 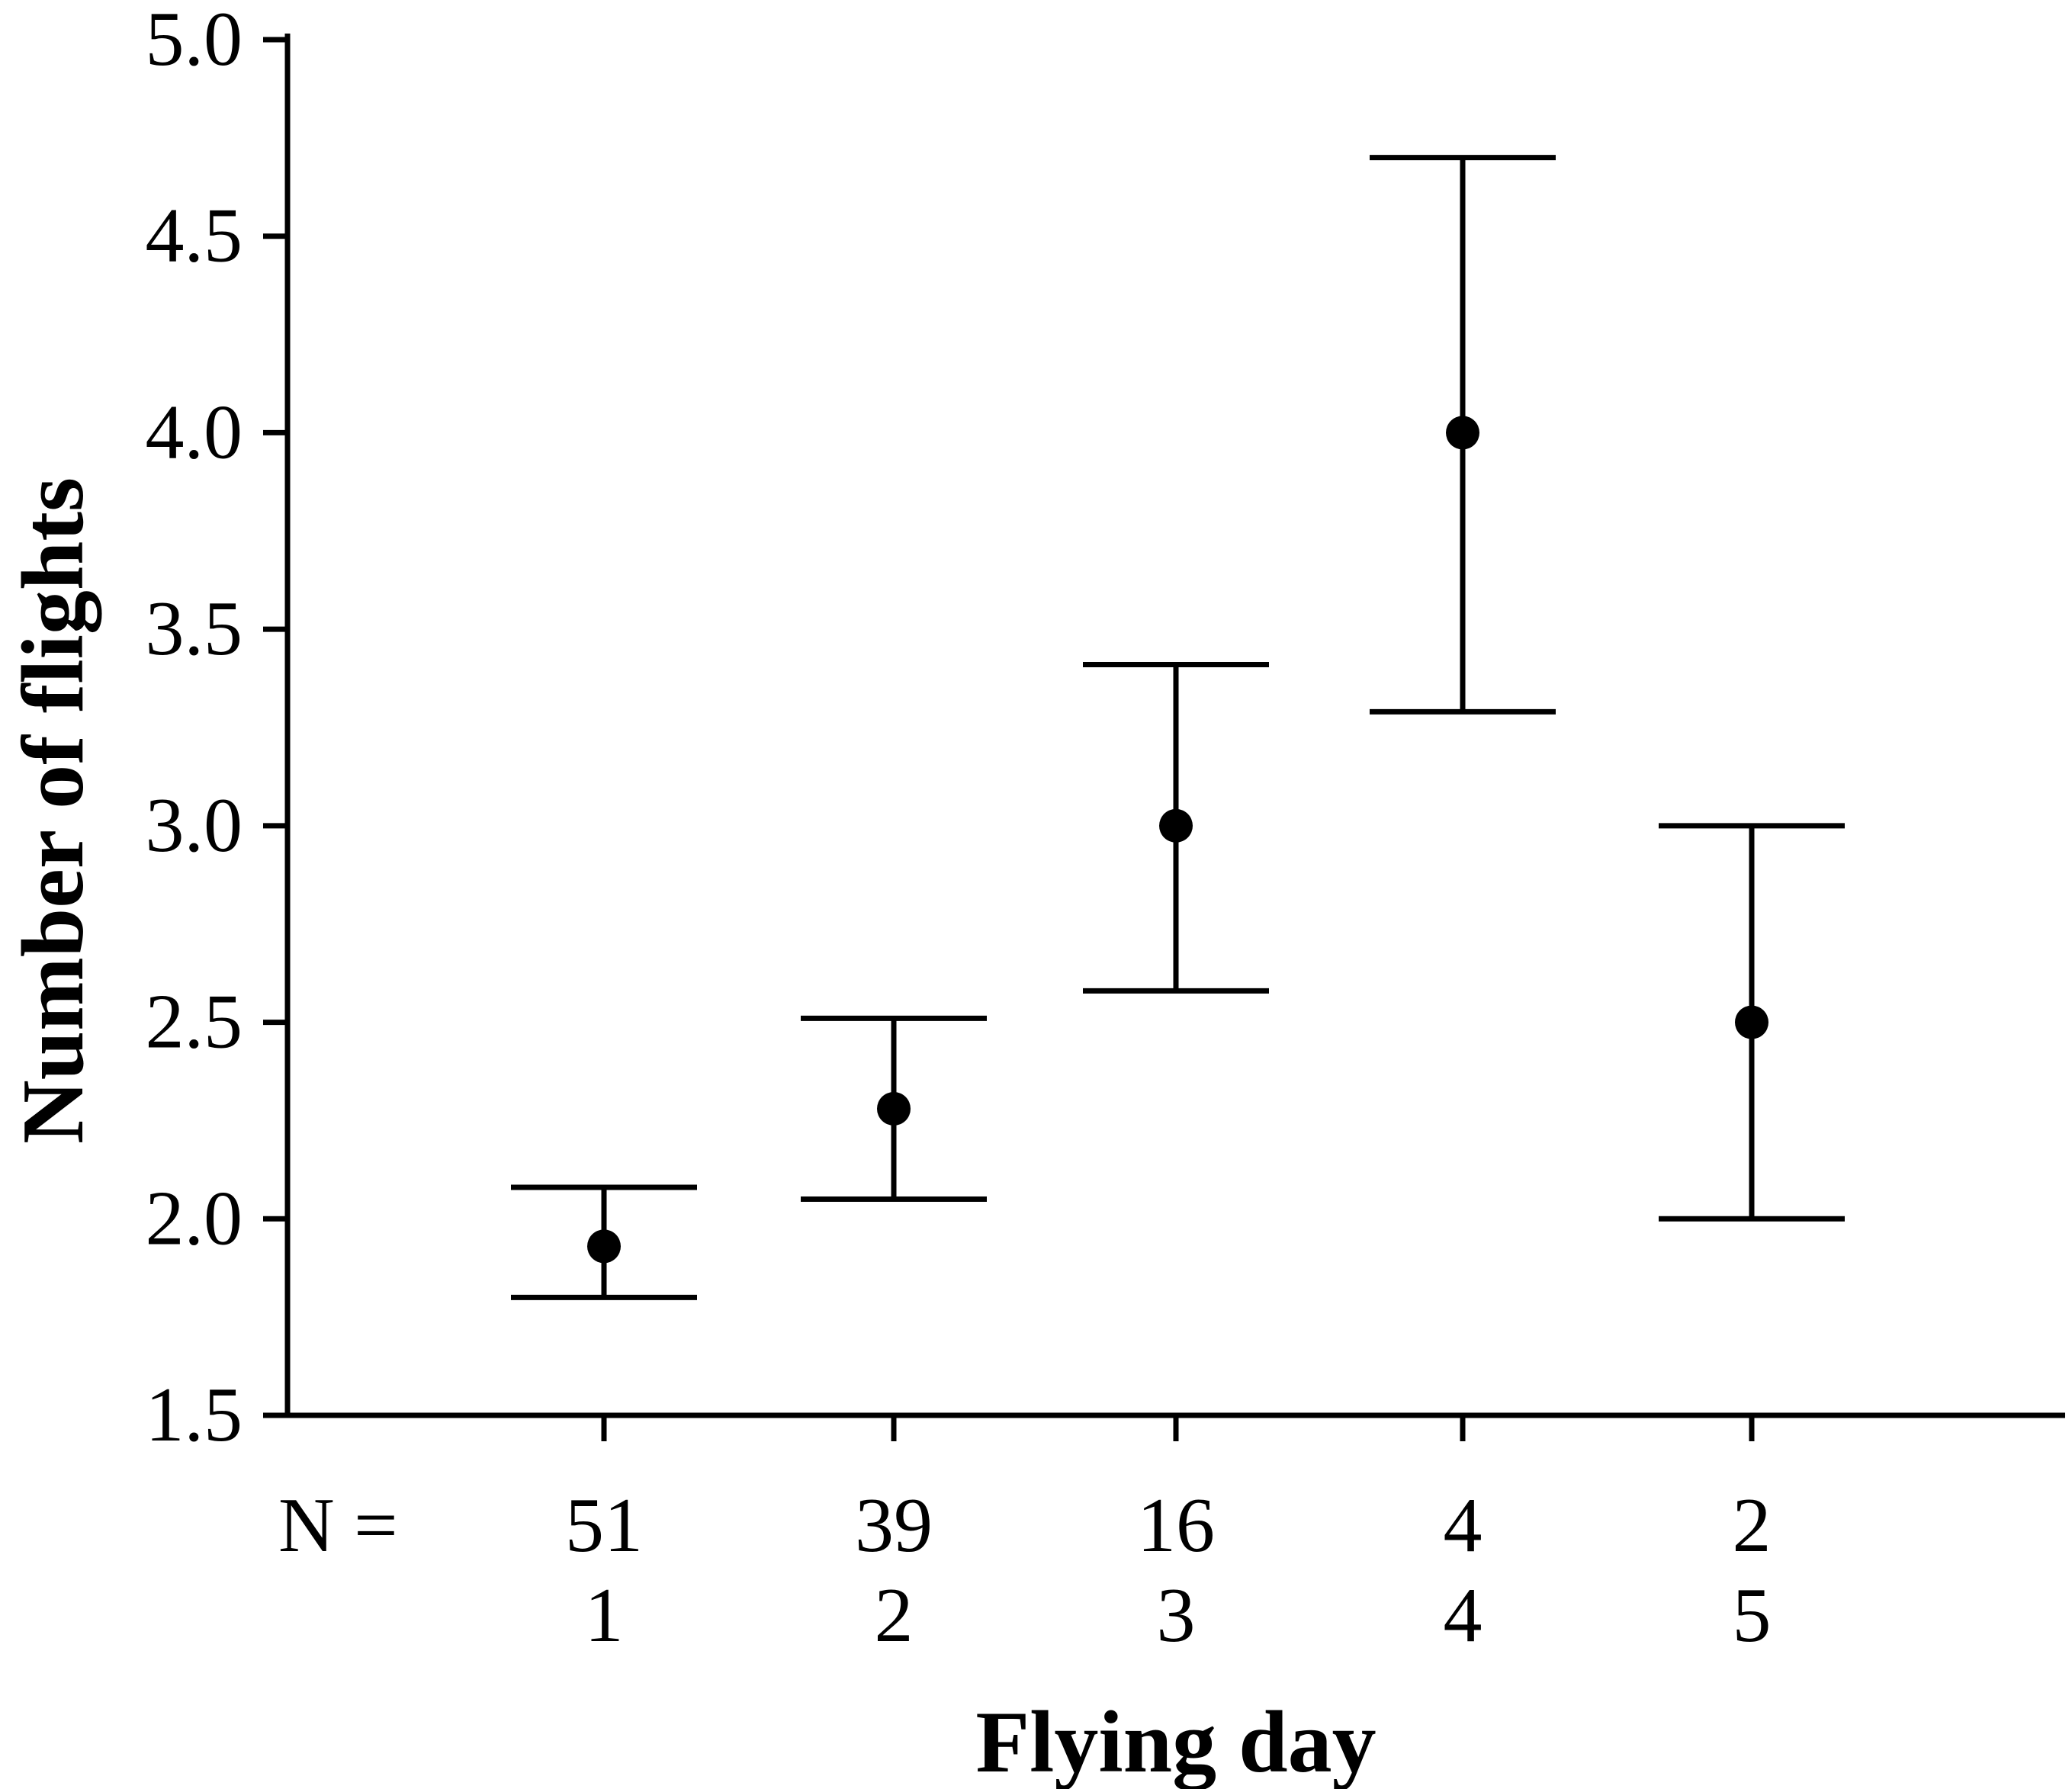 What do you see at coordinates (195, 1218) in the screenshot?
I see `y-tick-label: 2.0` at bounding box center [195, 1218].